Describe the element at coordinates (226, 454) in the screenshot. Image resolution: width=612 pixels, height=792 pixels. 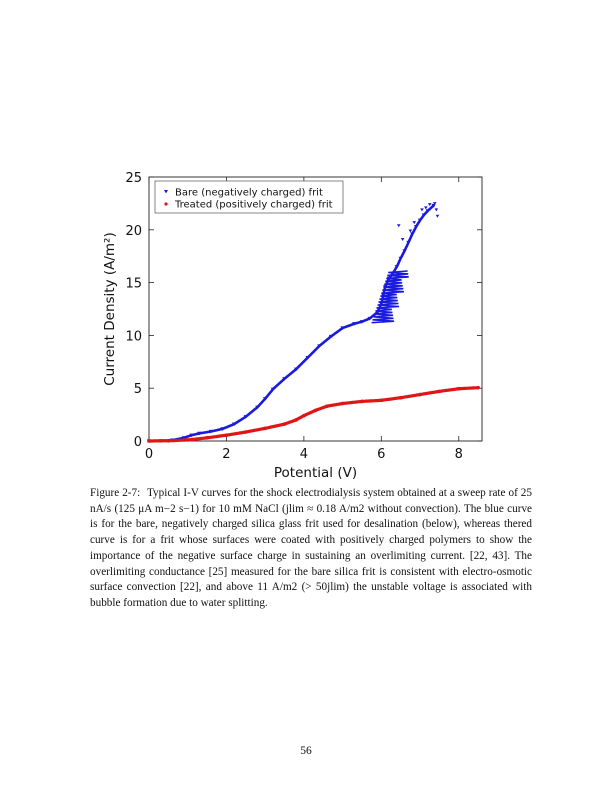
I see `x-tick-label: 2` at that location.